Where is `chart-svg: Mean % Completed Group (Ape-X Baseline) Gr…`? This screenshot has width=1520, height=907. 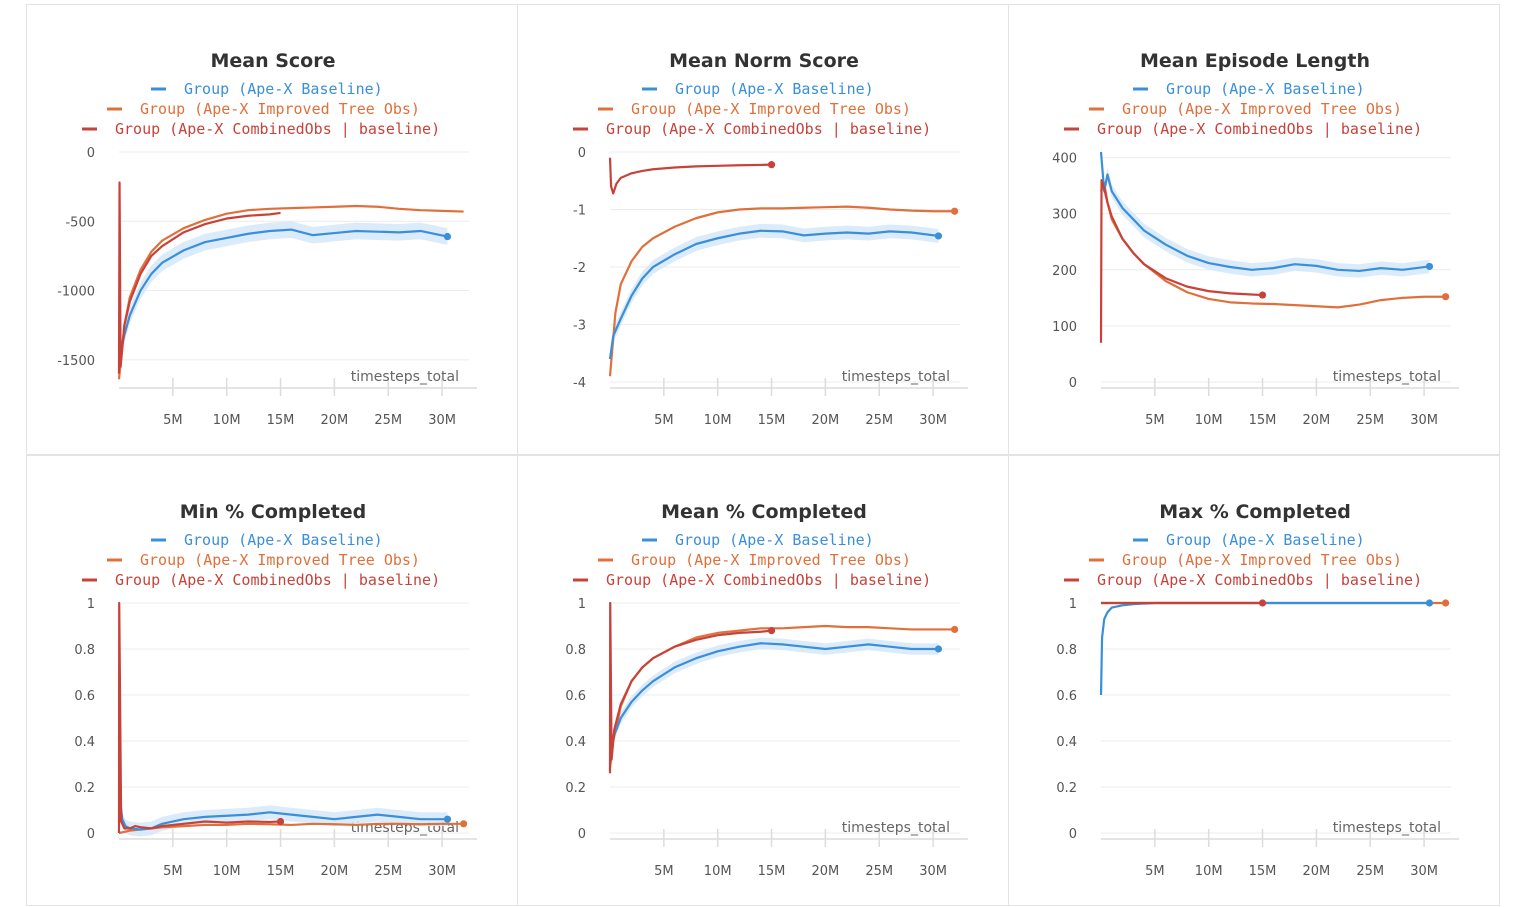
chart-svg: Mean % Completed Group (Ape-X Baseline) Gr… is located at coordinates (766, 690).